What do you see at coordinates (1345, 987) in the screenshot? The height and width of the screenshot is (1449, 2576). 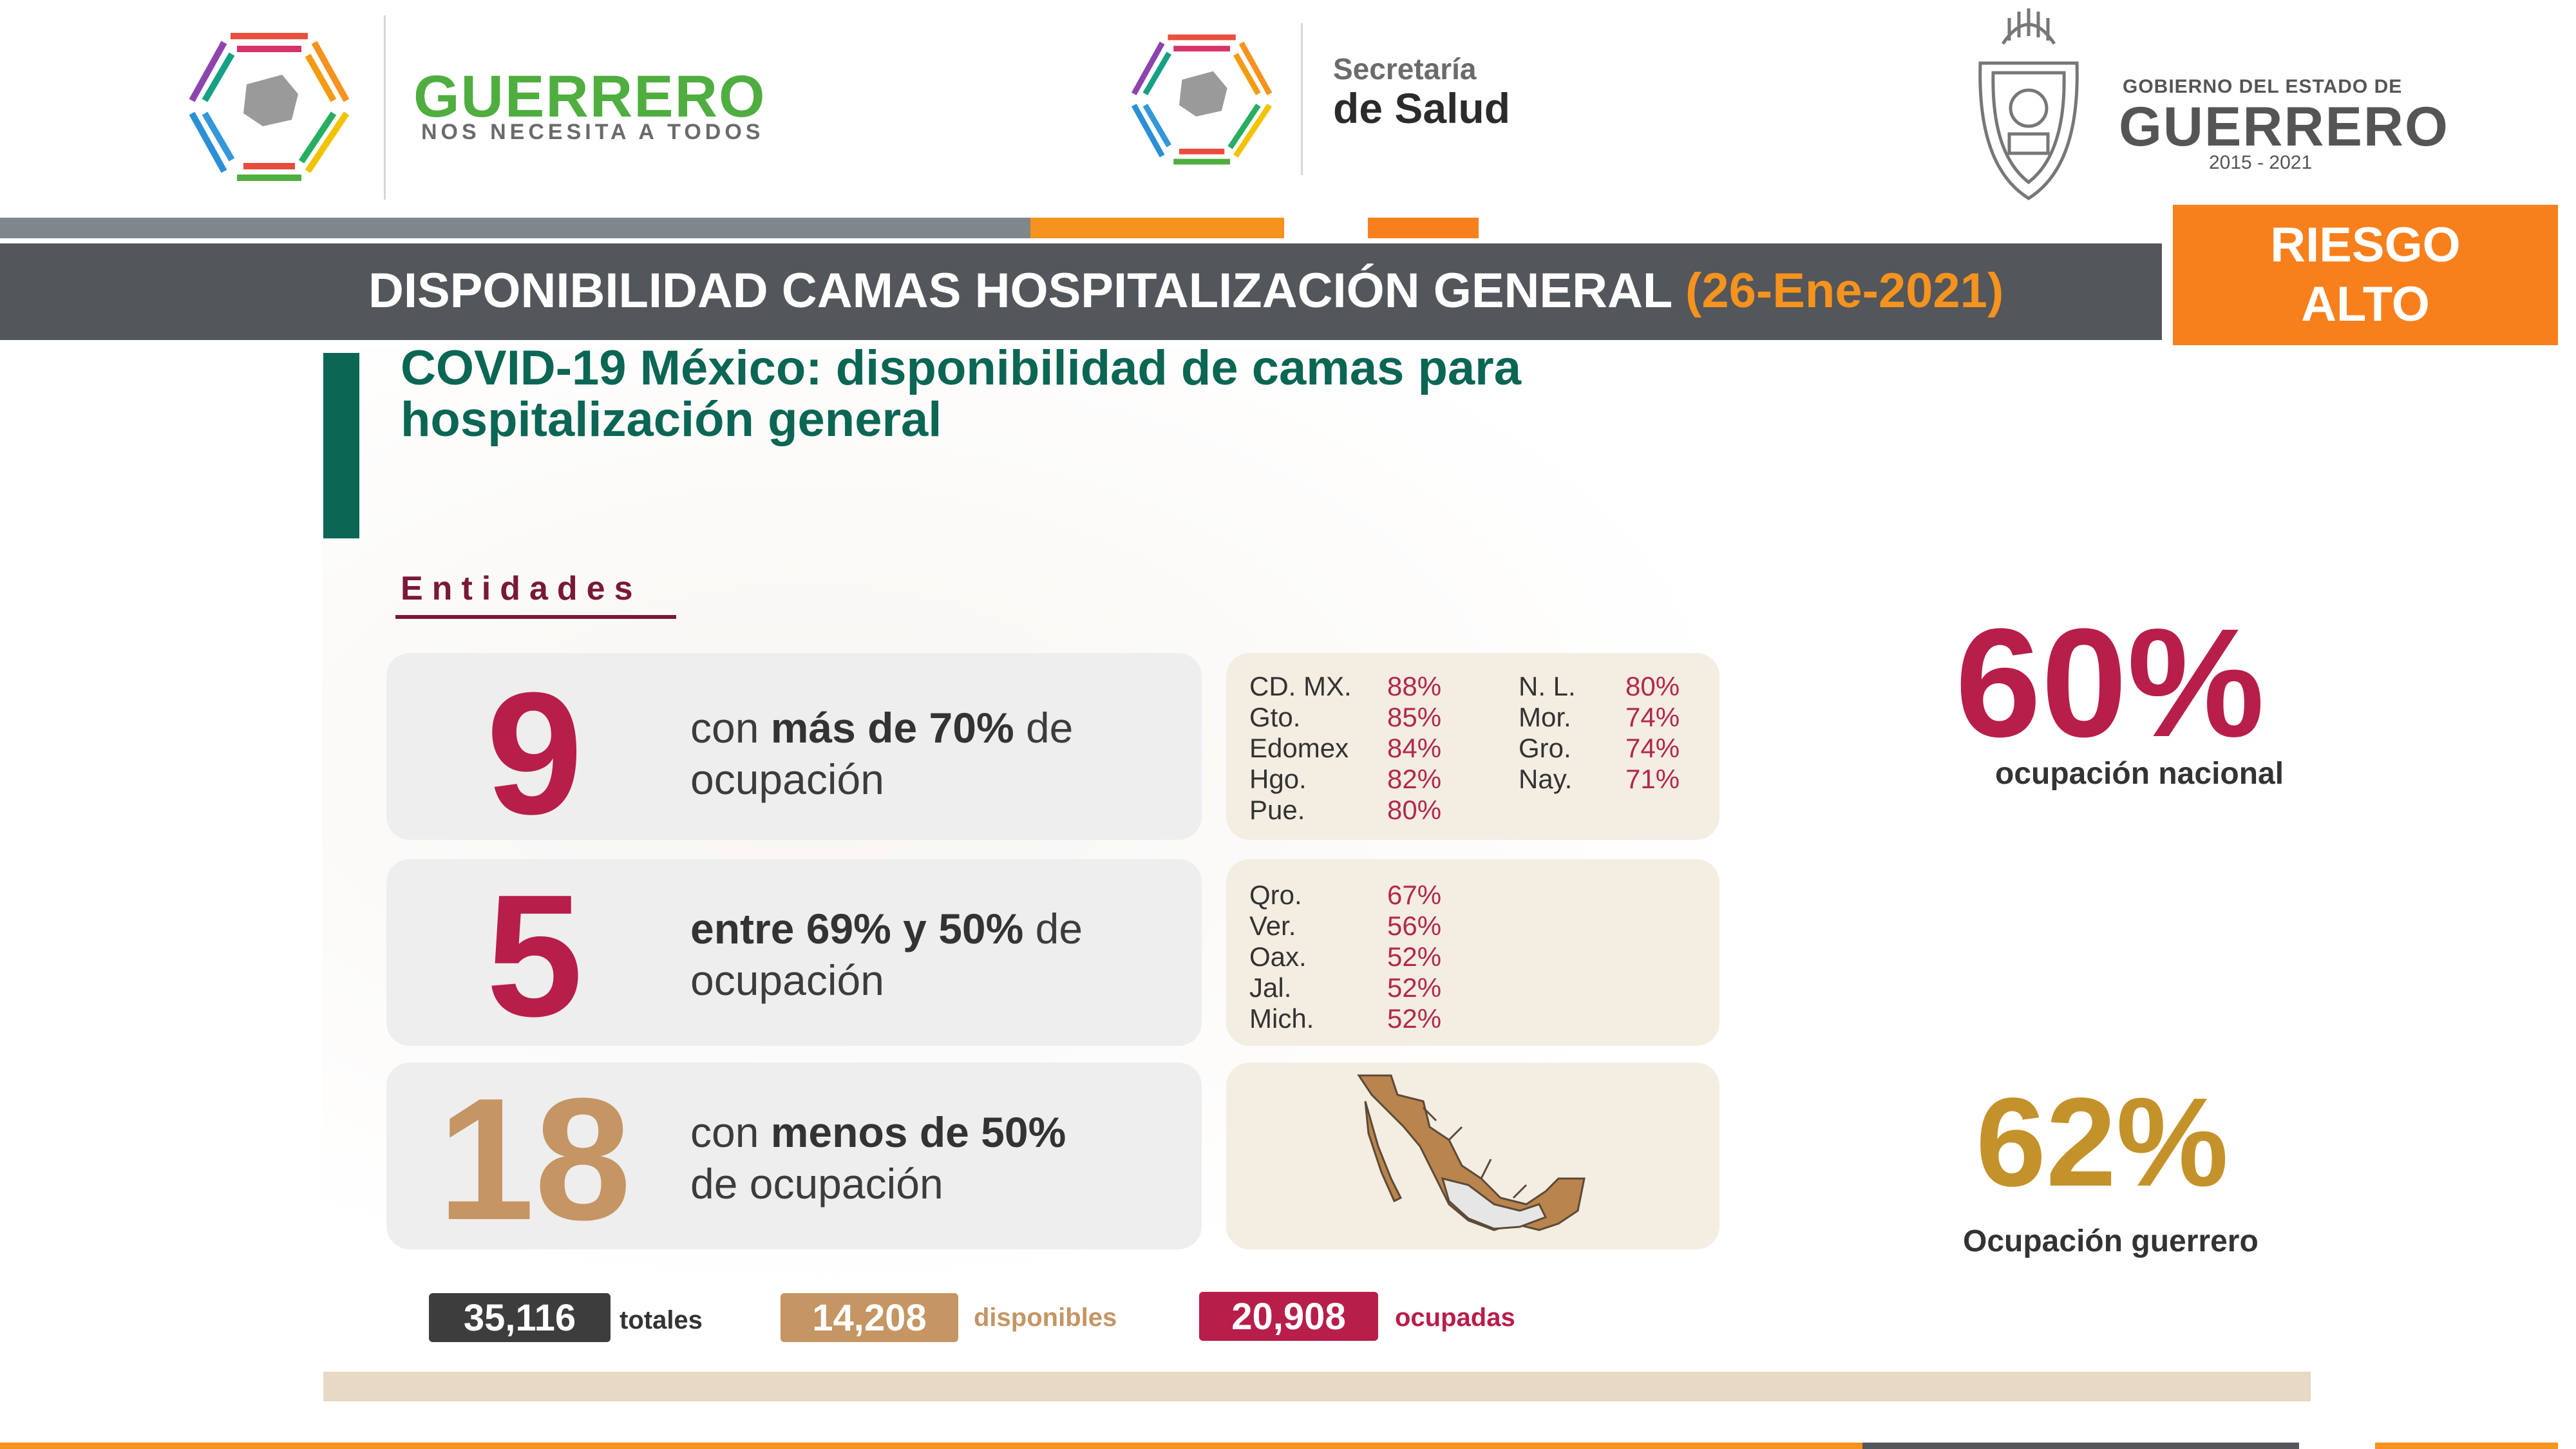 I see `state-row: Jal. 52%` at bounding box center [1345, 987].